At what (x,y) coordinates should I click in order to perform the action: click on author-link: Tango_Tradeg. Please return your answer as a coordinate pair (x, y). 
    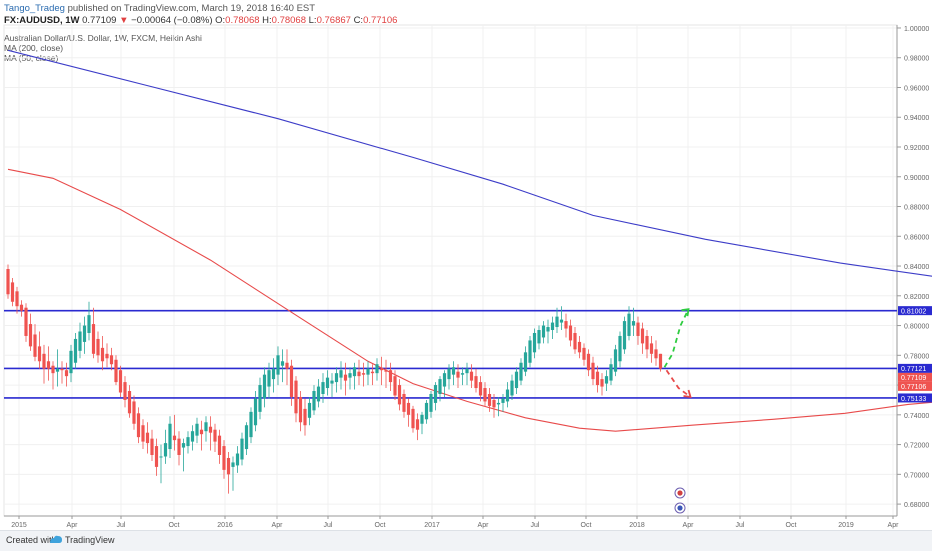
    Looking at the image, I should click on (34, 8).